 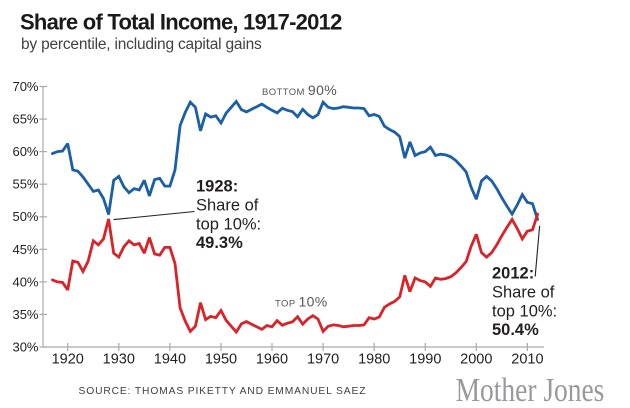 I want to click on svg-text: 1950, so click(x=221, y=360).